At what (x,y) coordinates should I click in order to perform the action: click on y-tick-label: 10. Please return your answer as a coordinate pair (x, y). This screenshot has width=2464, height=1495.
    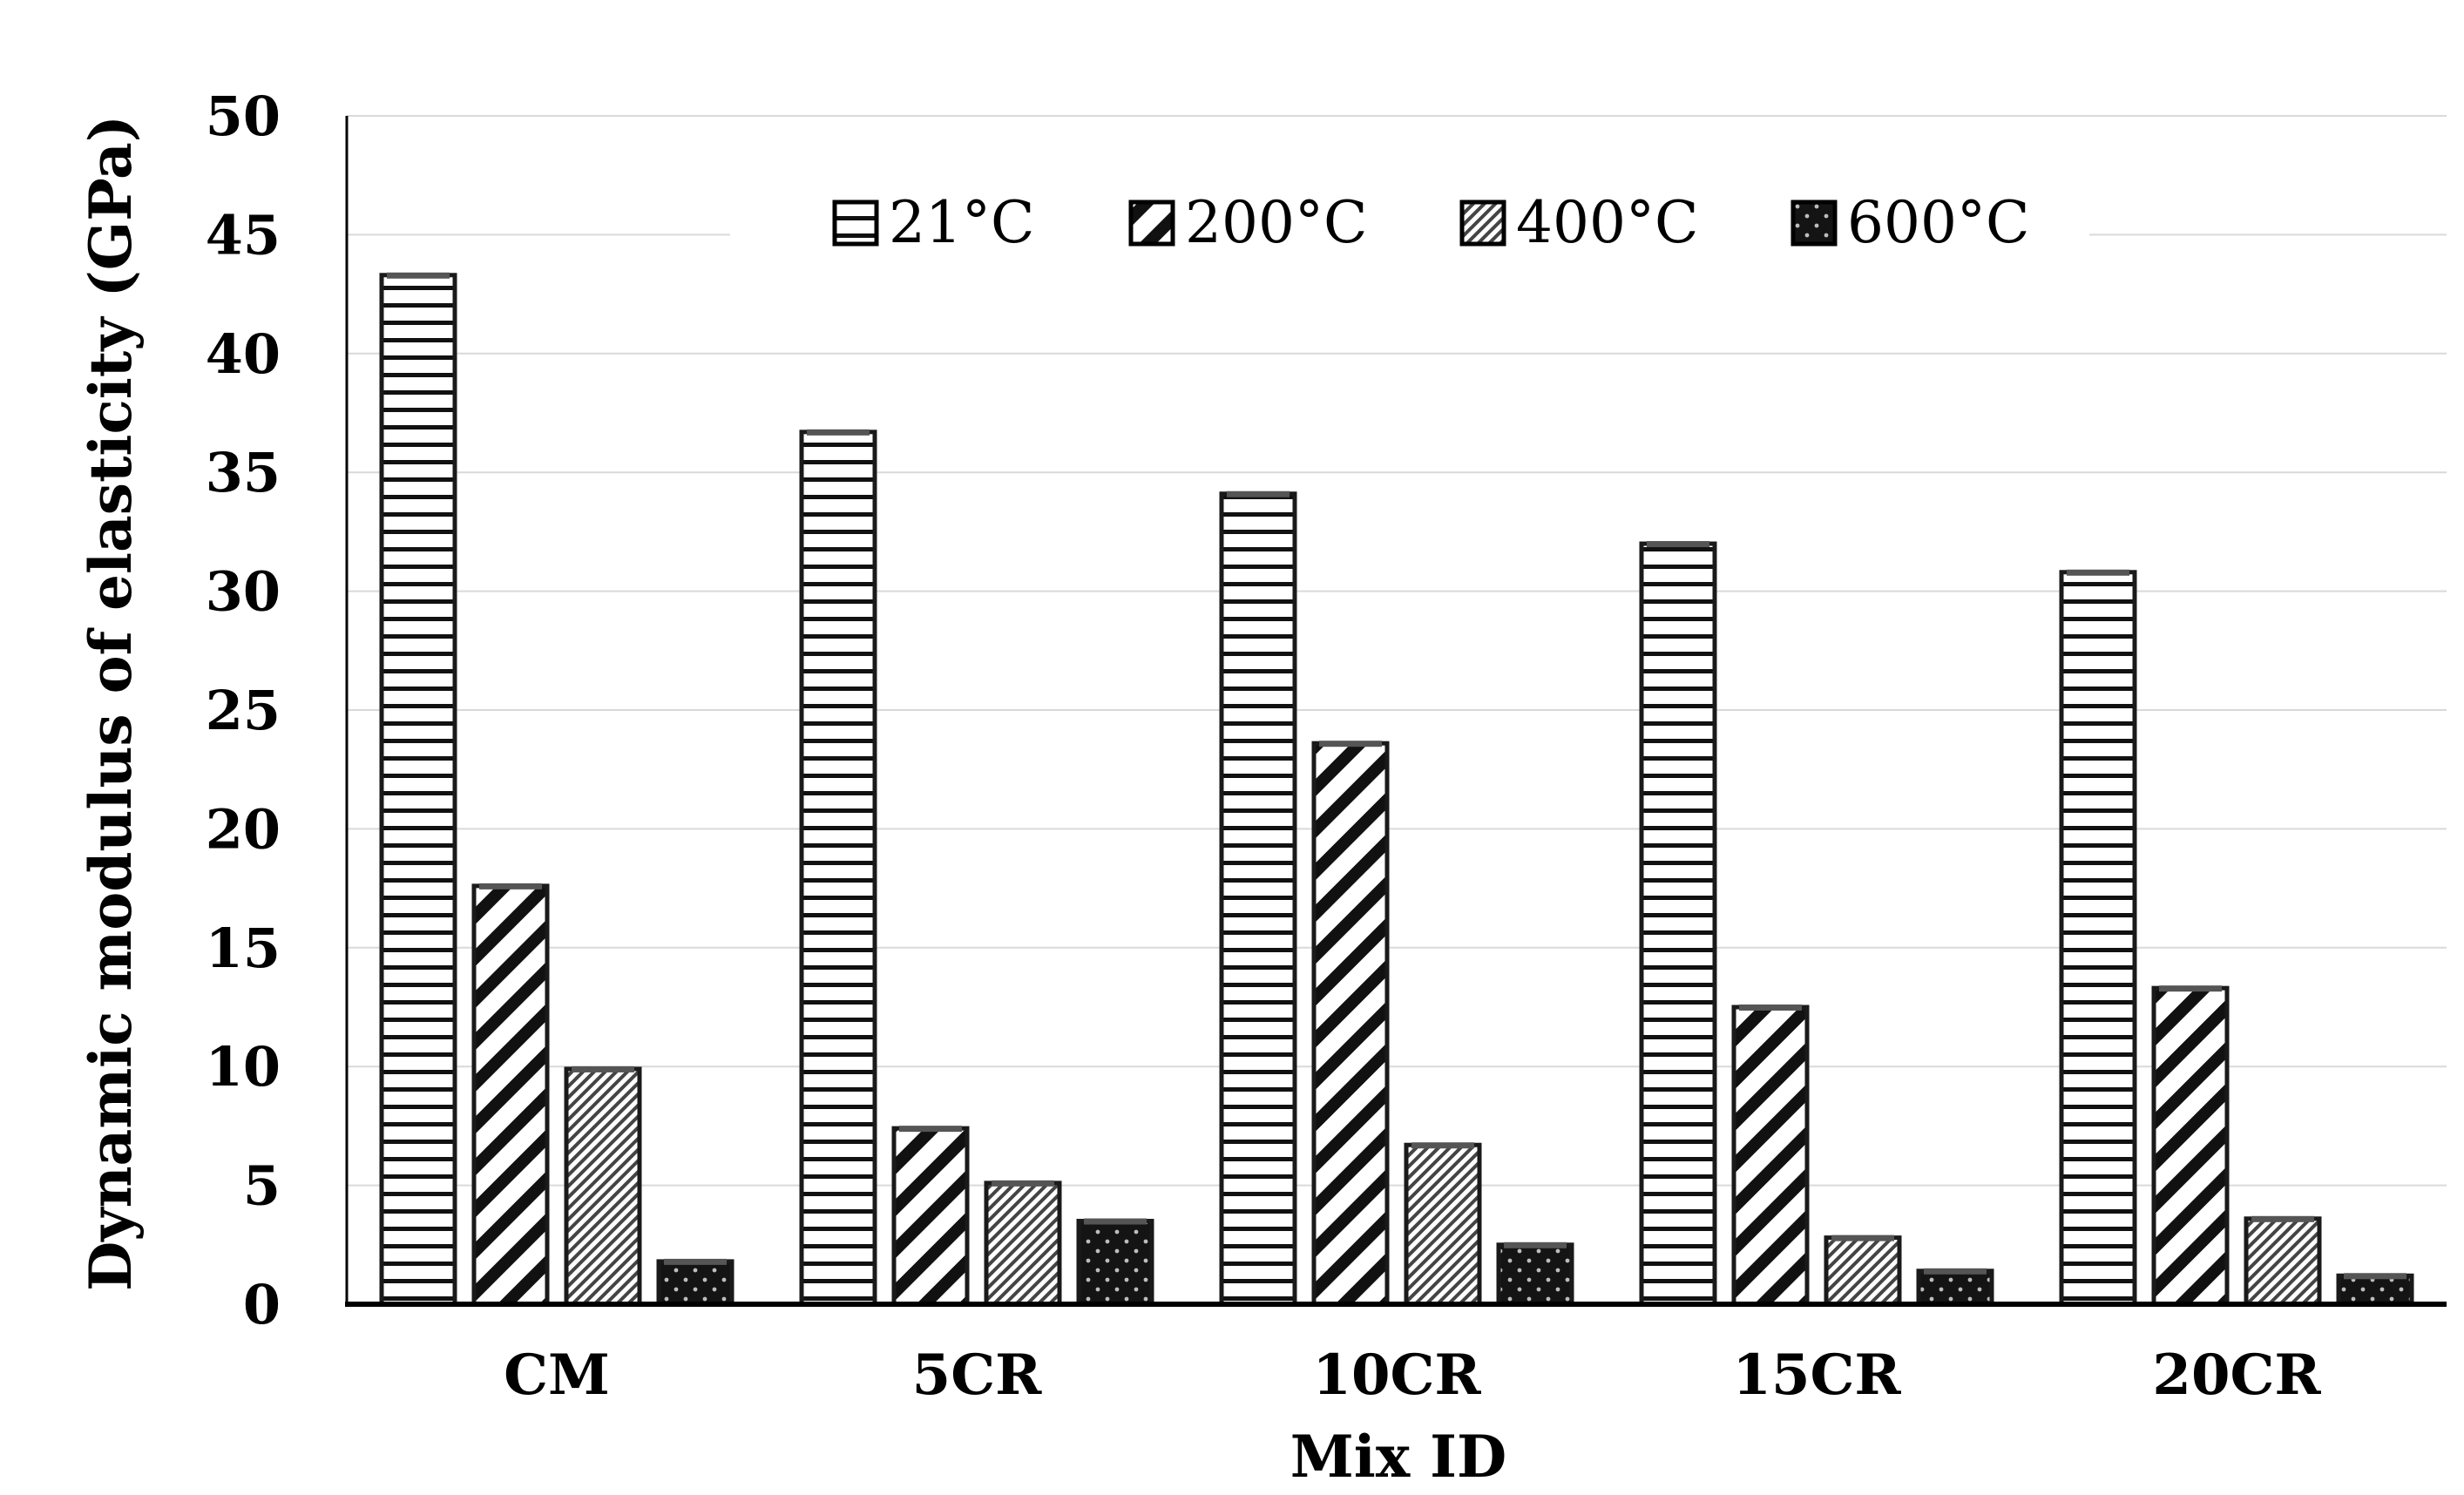
    Looking at the image, I should click on (243, 1067).